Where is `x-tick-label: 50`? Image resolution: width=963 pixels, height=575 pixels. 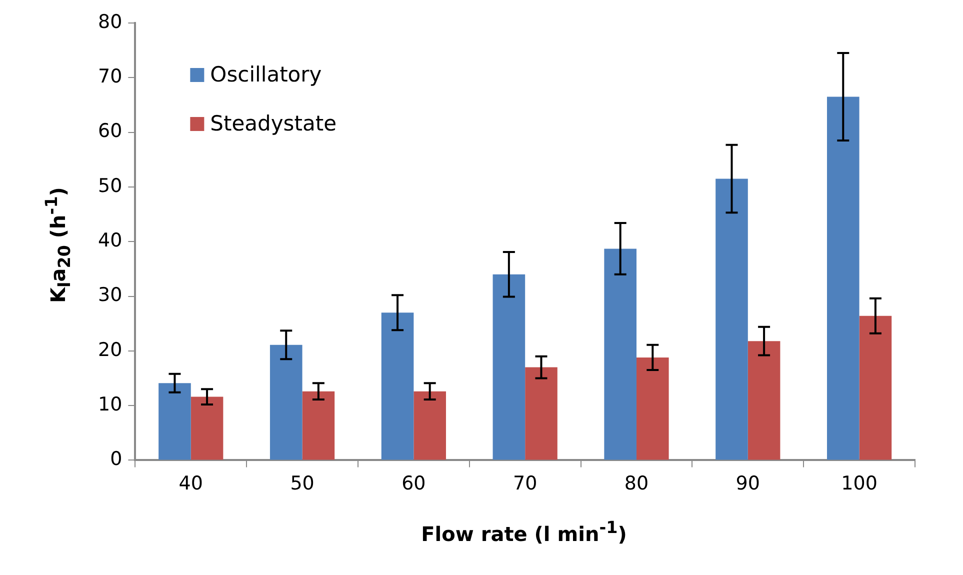 x-tick-label: 50 is located at coordinates (302, 483).